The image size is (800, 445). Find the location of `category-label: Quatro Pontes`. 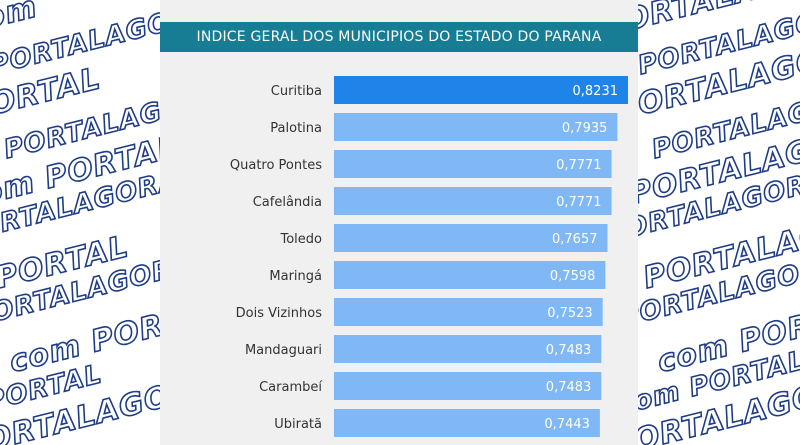

category-label: Quatro Pontes is located at coordinates (276, 165).